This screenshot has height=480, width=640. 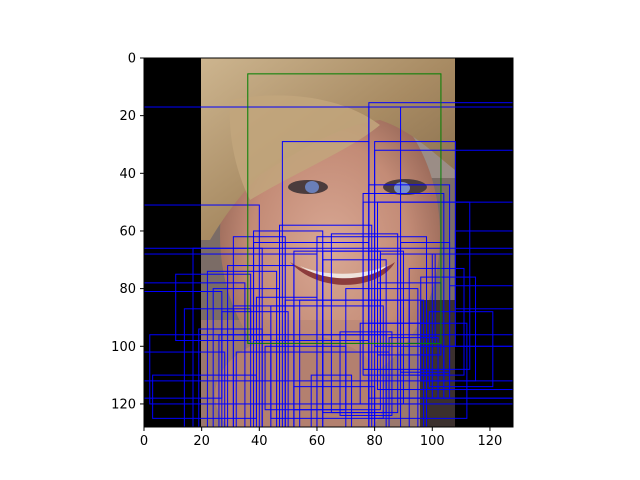 I want to click on x-tick-label: 80, so click(x=374, y=441).